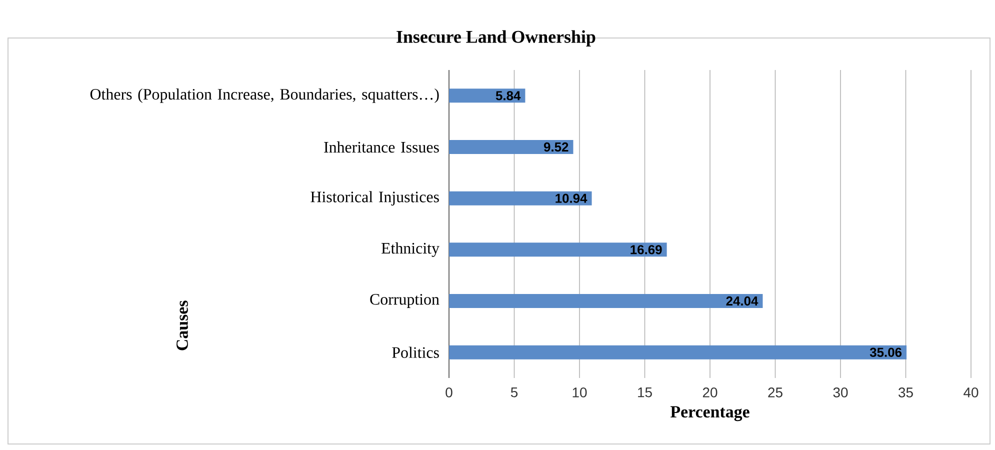 The image size is (995, 450). What do you see at coordinates (556, 147) in the screenshot?
I see `data-label: 9.52` at bounding box center [556, 147].